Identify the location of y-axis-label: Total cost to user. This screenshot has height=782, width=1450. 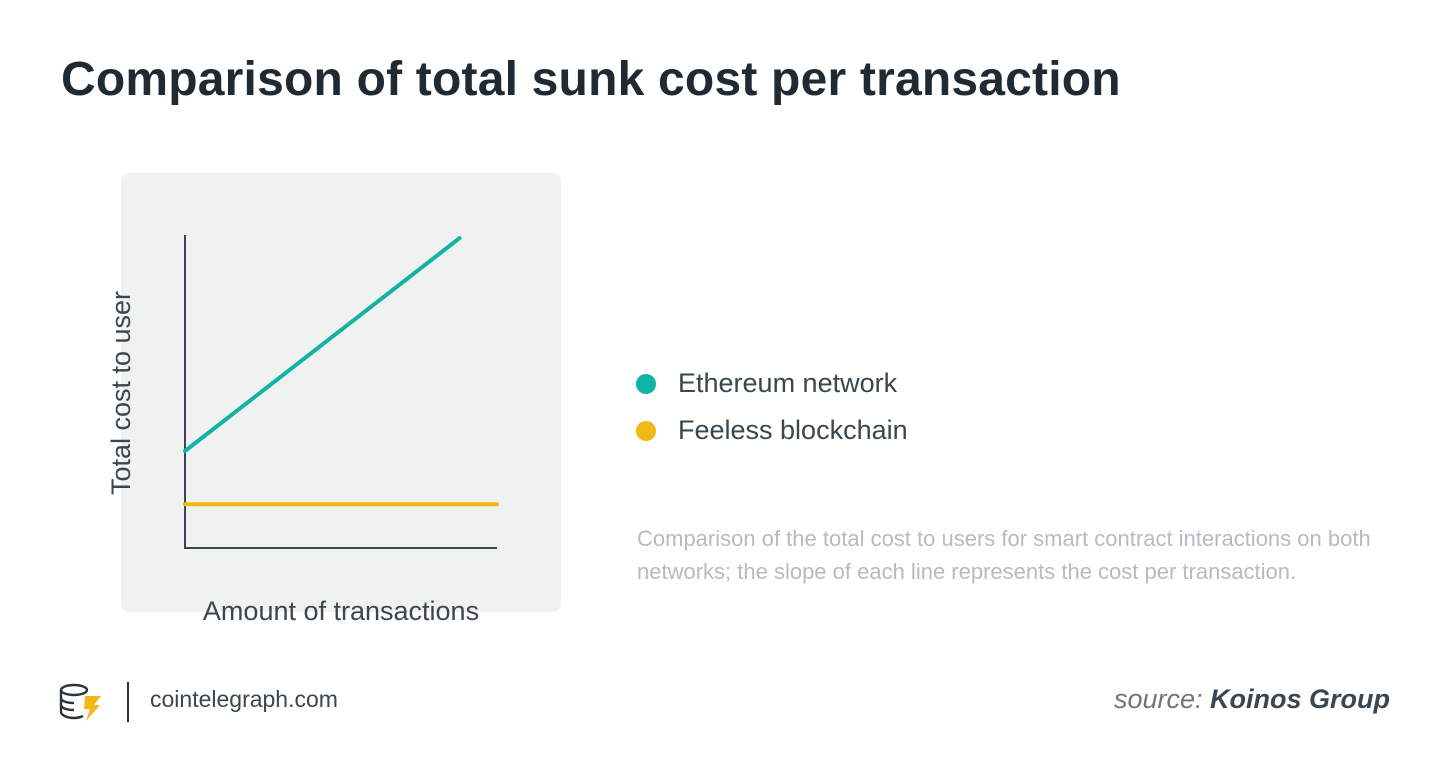
(121, 393).